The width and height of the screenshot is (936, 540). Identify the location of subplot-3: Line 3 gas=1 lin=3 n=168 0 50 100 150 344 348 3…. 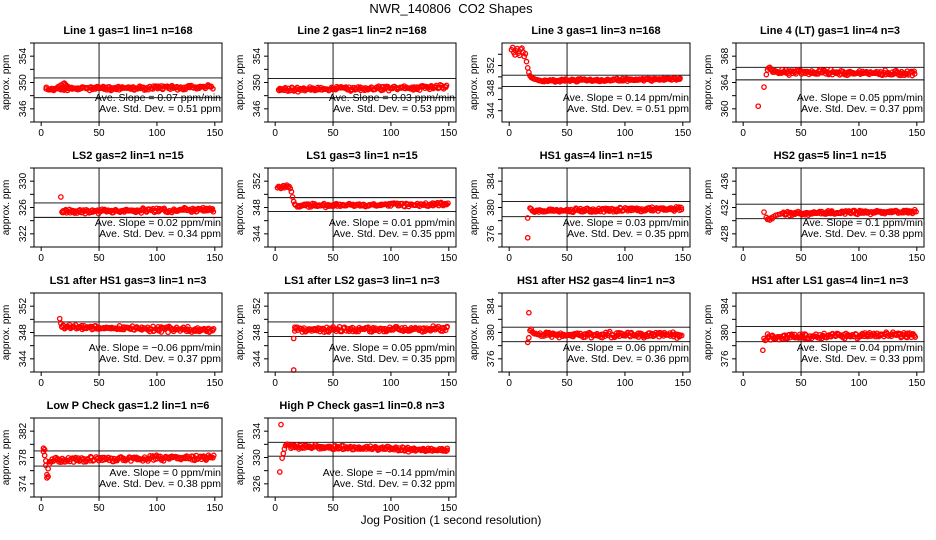
(580, 82).